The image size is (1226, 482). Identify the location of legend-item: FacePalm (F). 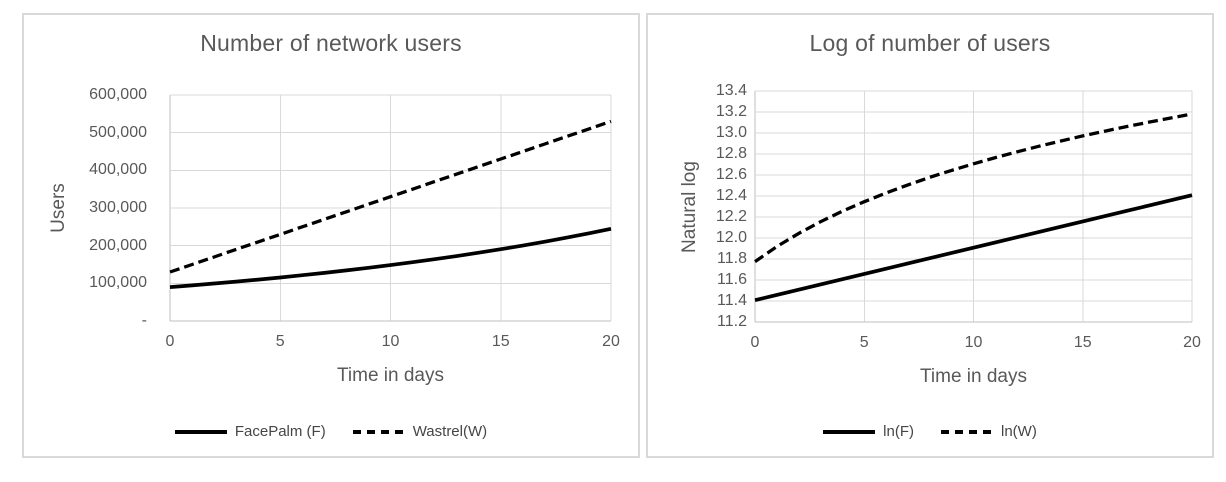
(250, 432).